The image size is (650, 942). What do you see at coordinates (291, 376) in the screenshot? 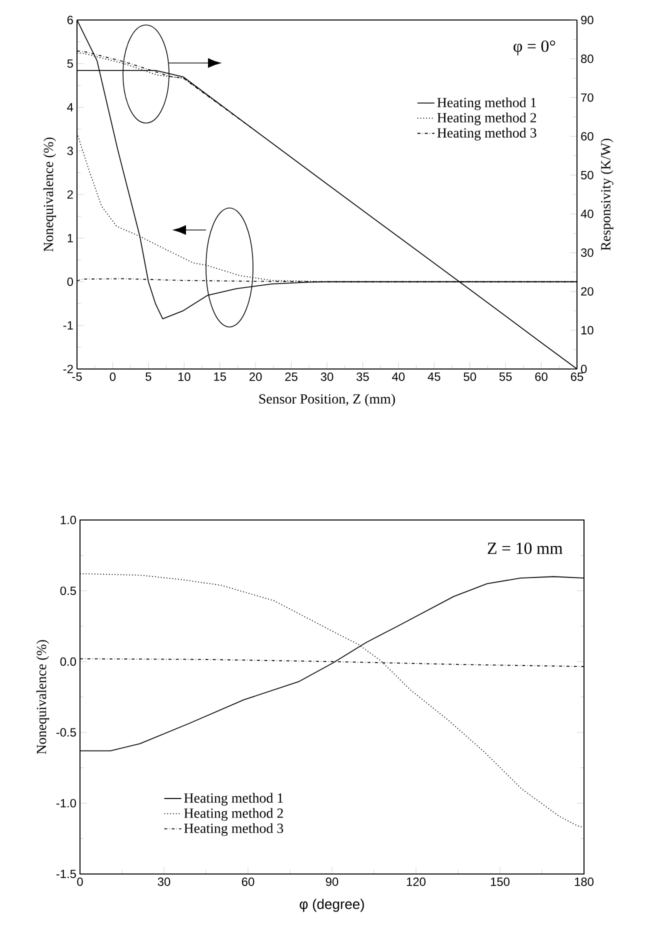
I see `x-tick-label: 25` at bounding box center [291, 376].